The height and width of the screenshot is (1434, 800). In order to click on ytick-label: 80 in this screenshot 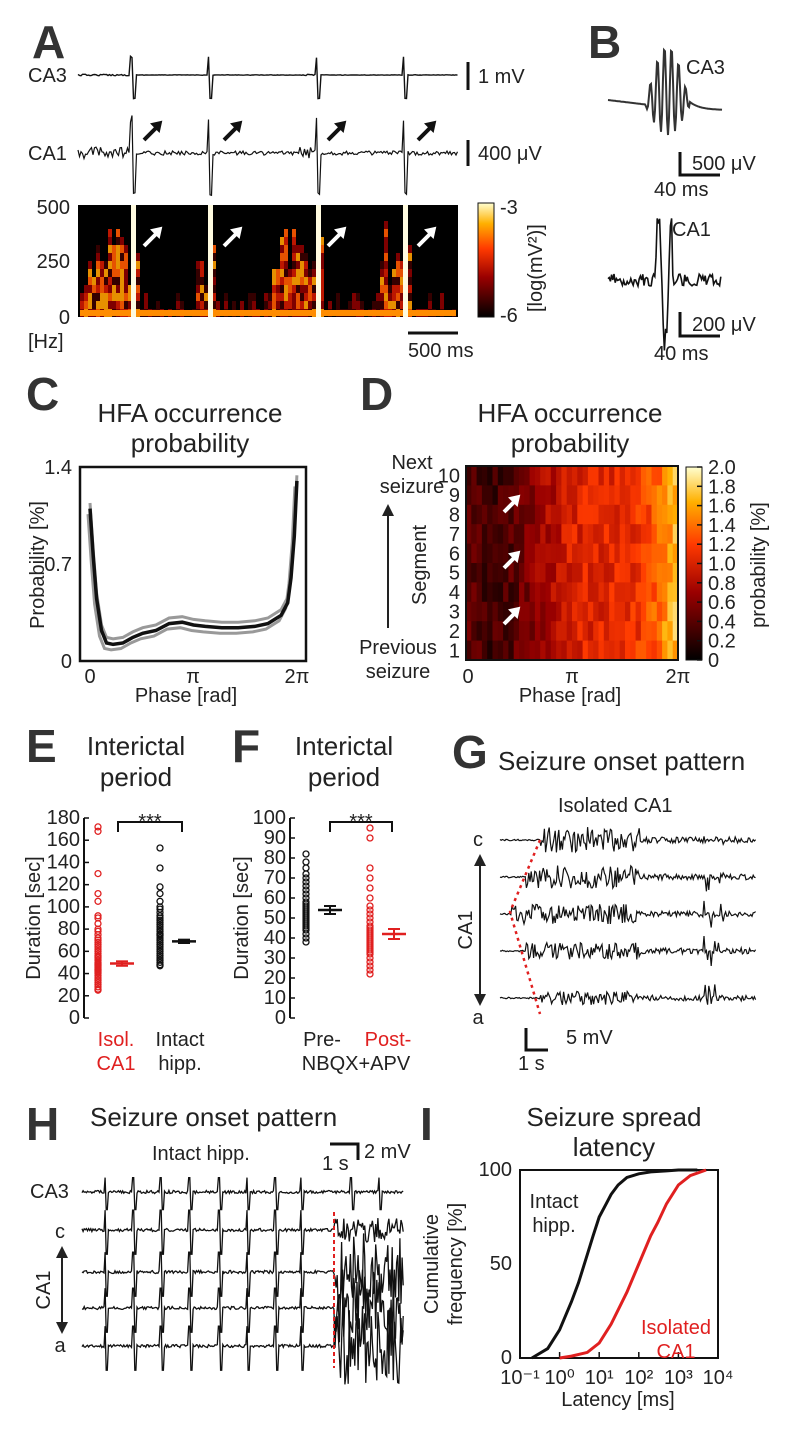, I will do `click(275, 858)`.